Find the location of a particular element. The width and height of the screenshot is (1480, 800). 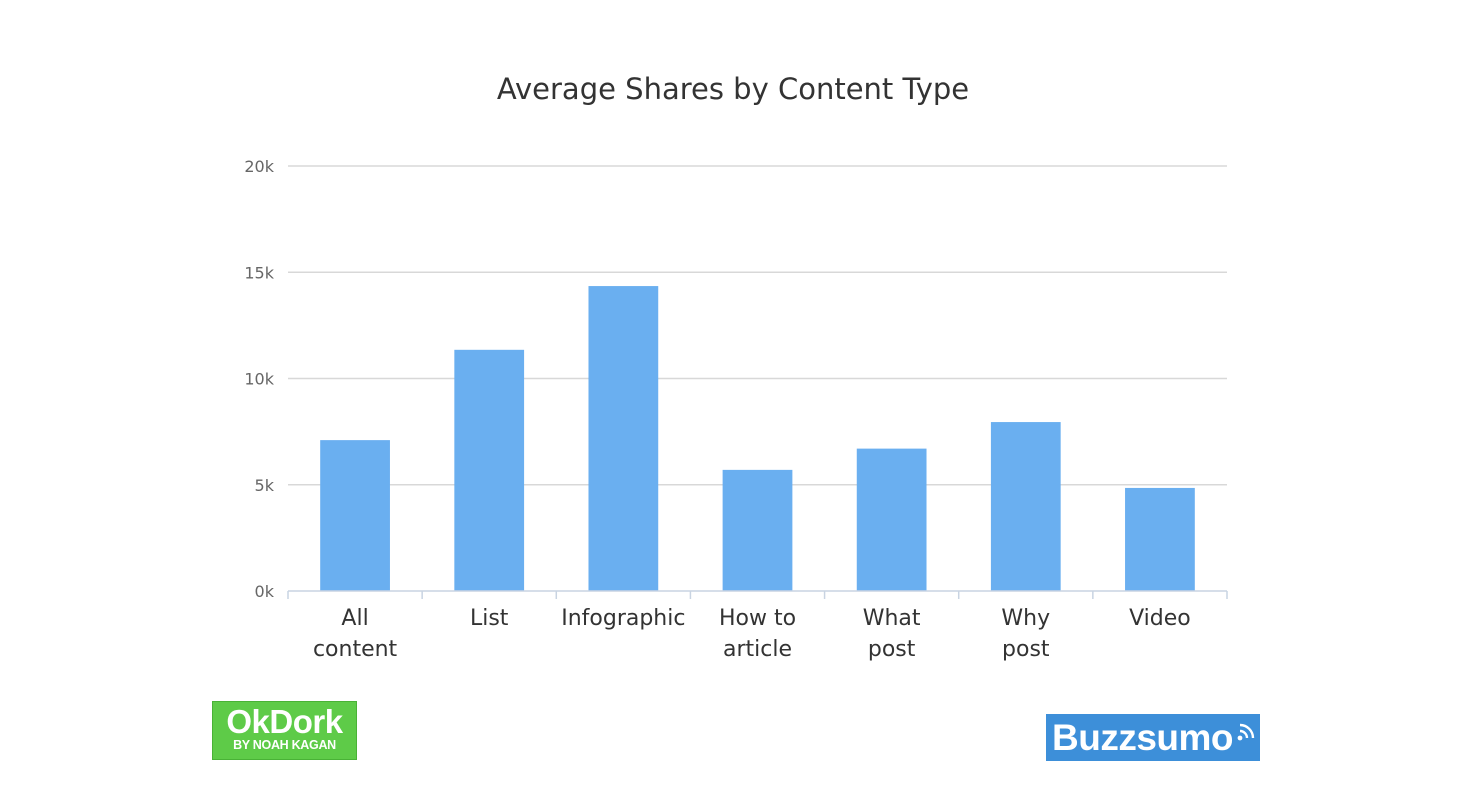

okdork-logo-subtitle: BY NOAH KAGAN is located at coordinates (284, 745).